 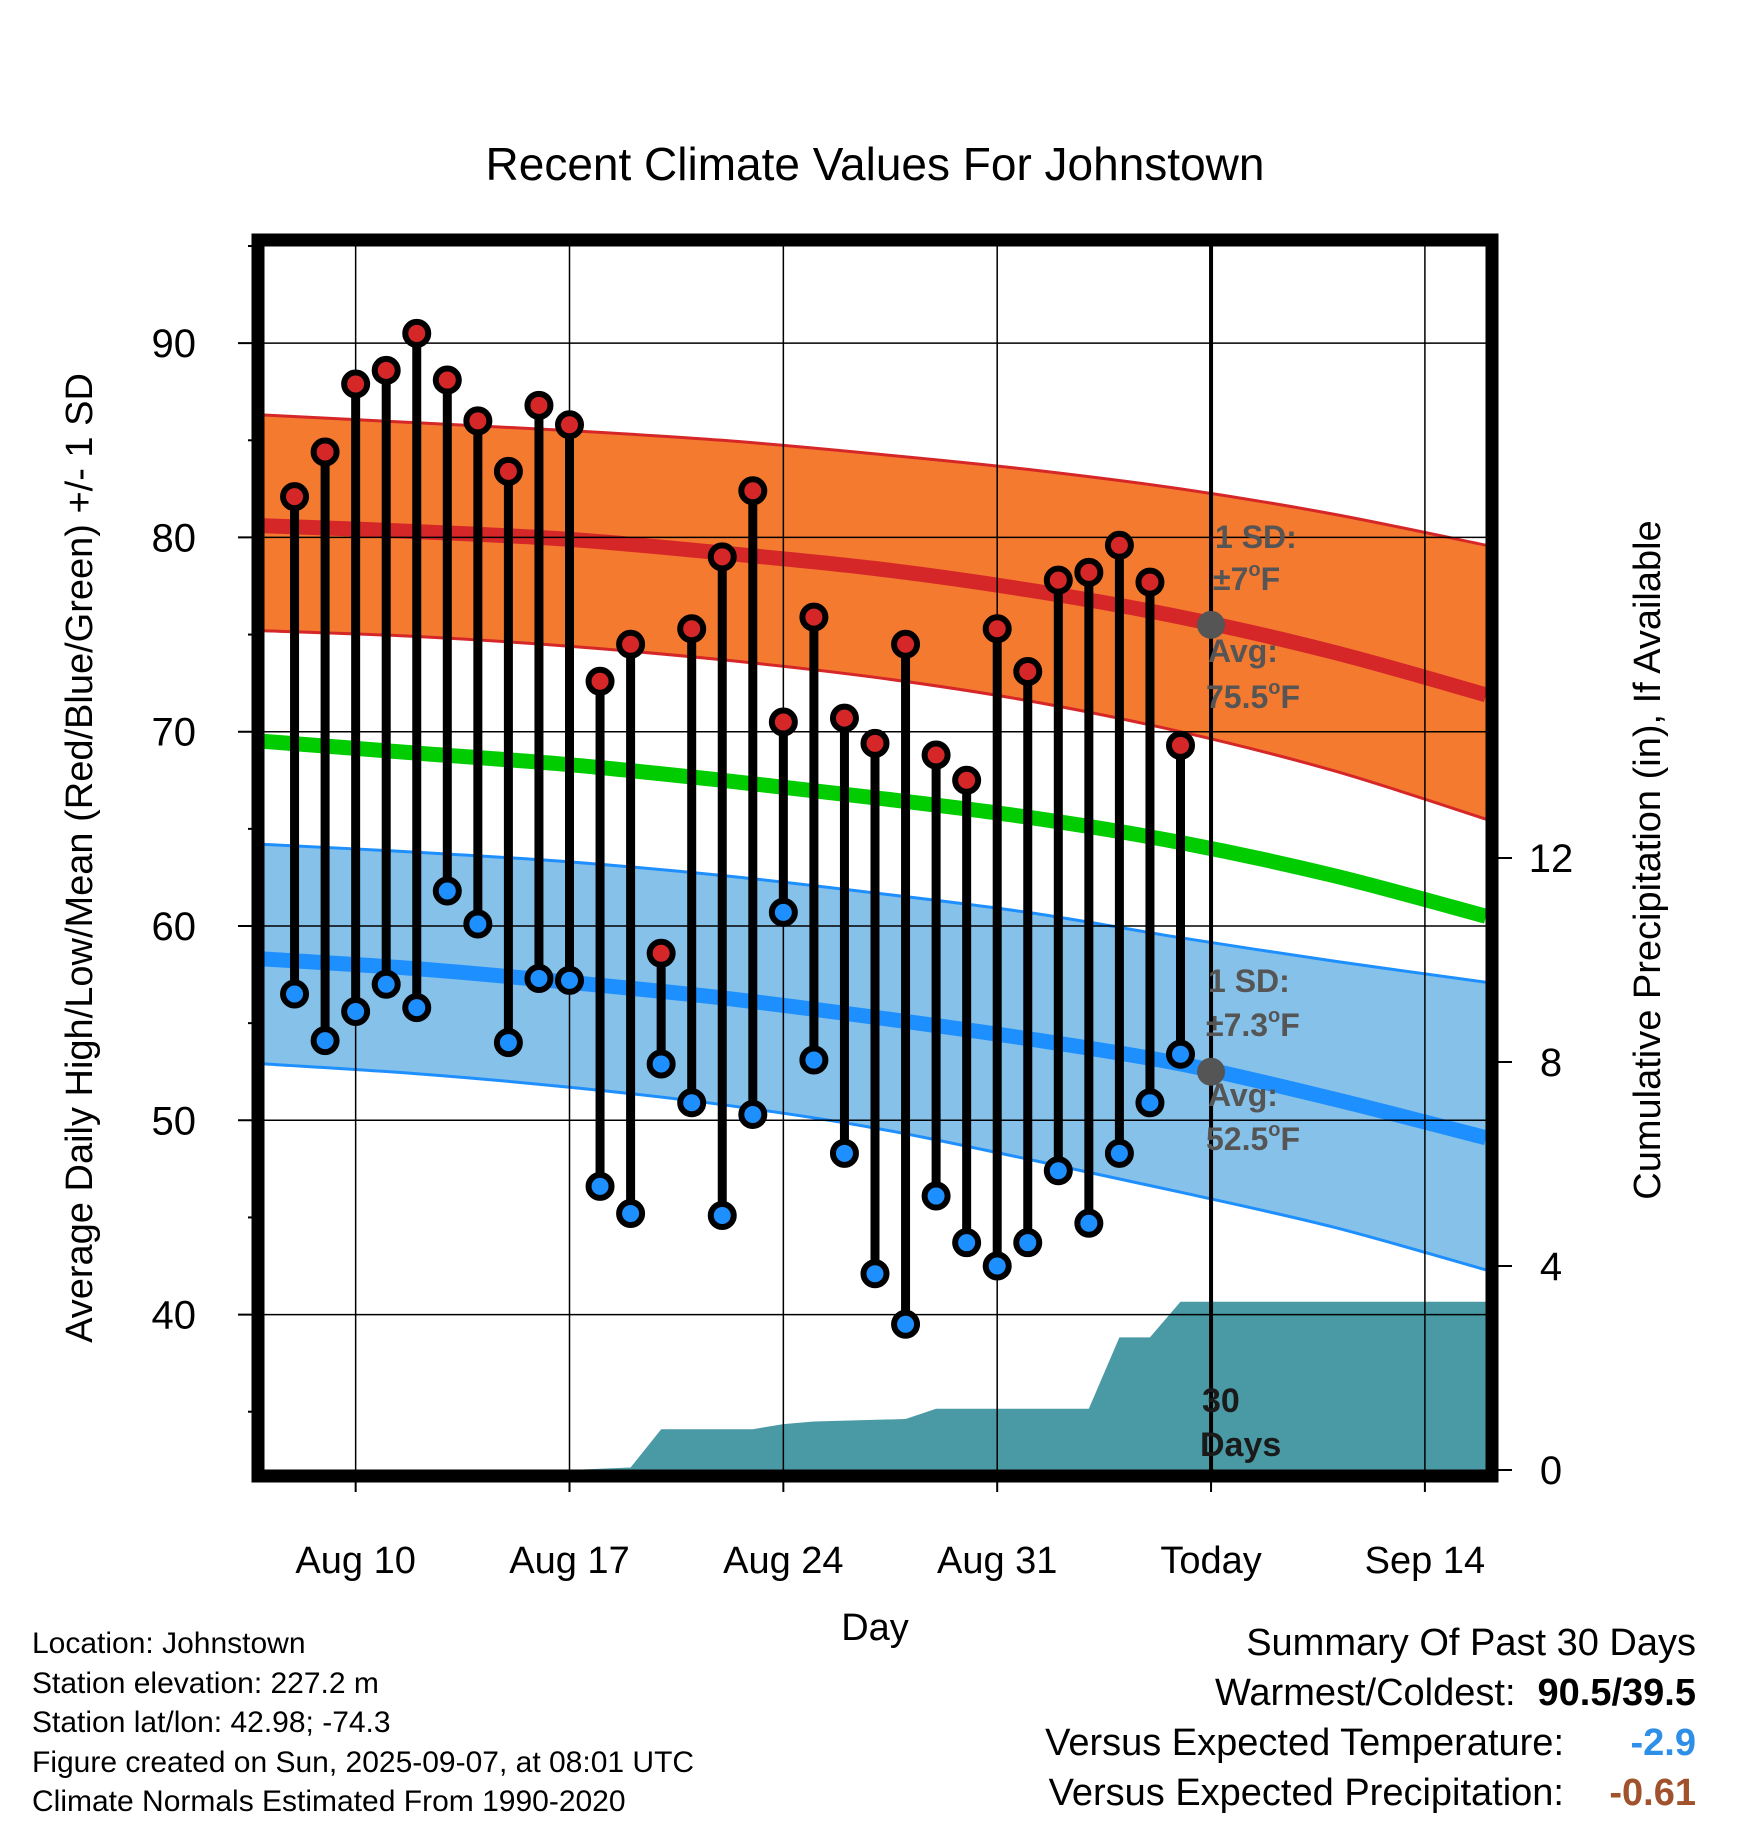 I want to click on summary-warmest-row: Warmest/Coldest: 90.5/39.5, so click(x=1370, y=1693).